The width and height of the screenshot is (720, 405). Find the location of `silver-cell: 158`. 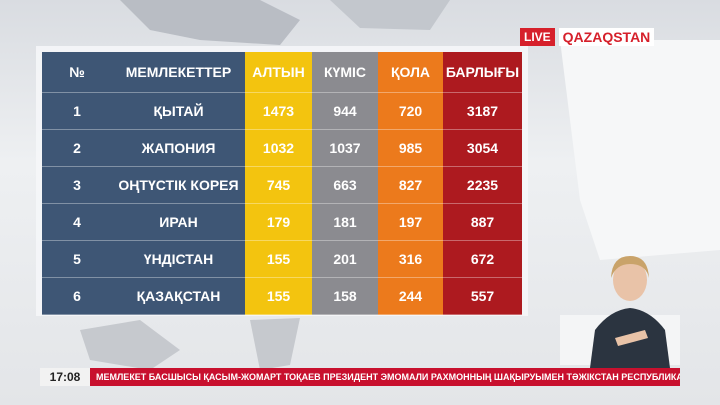

silver-cell: 158 is located at coordinates (345, 296).